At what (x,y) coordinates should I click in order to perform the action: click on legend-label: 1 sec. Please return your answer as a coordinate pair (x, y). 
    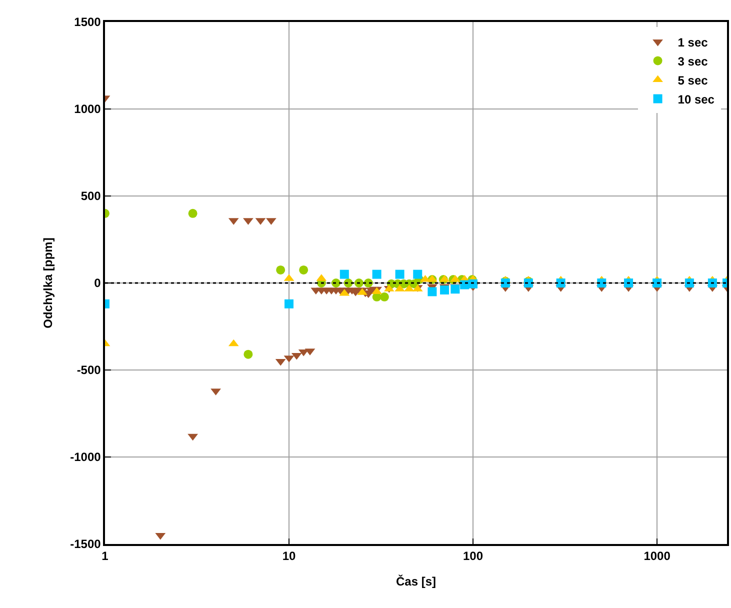
    Looking at the image, I should click on (693, 42).